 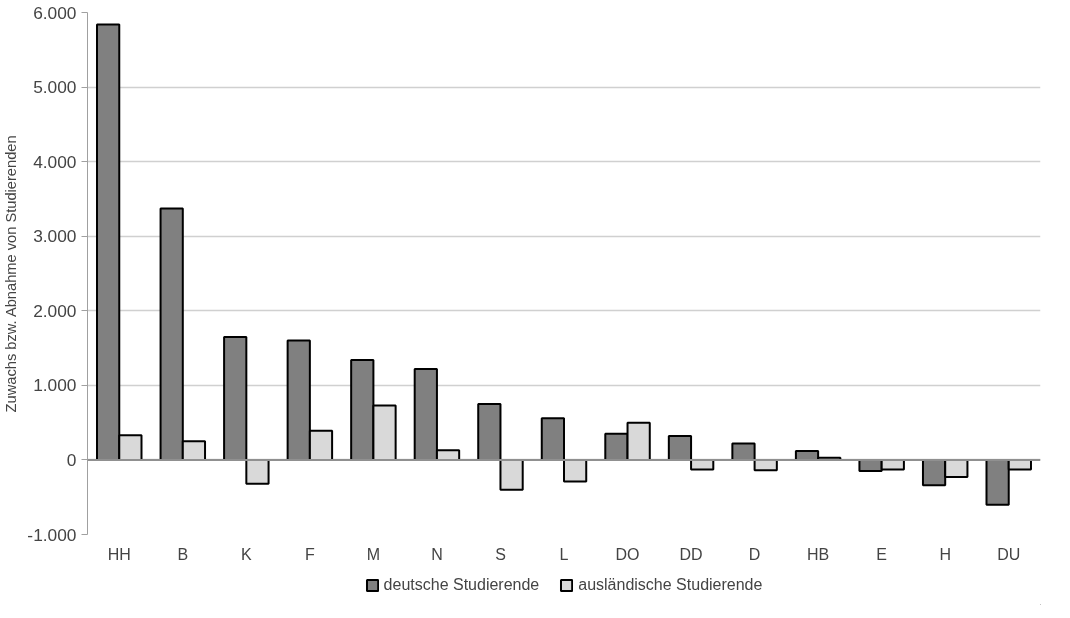 I want to click on y-tick-label: 3.000, so click(x=55, y=236).